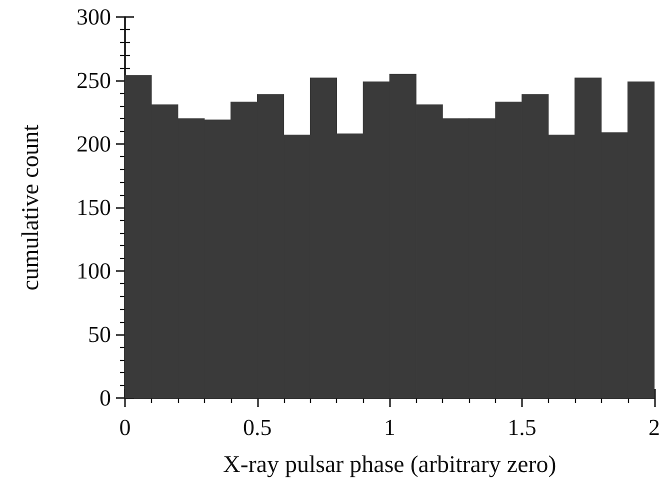 The image size is (663, 488). I want to click on y-tick-label: 50, so click(99, 334).